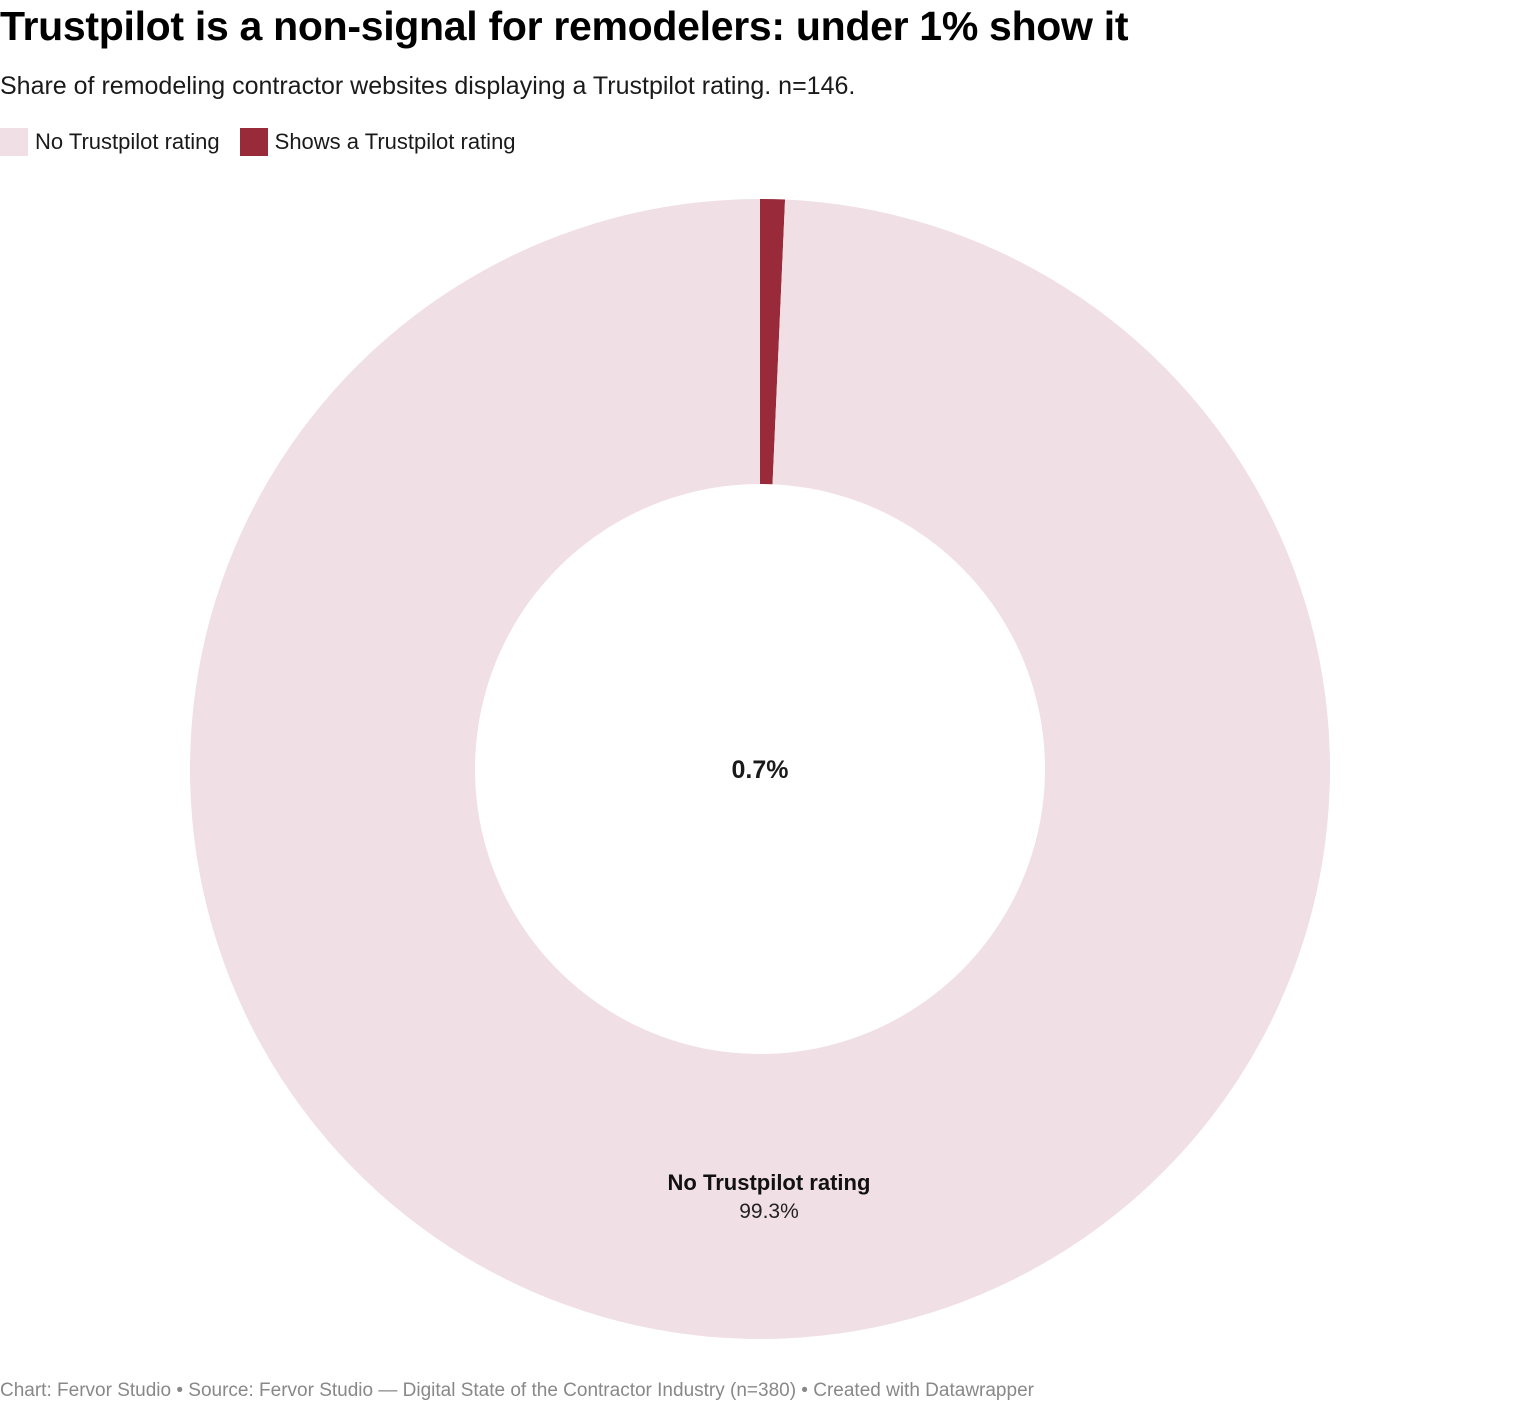 This screenshot has height=1406, width=1520. Describe the element at coordinates (127, 141) in the screenshot. I see `legend-label-no-trustpilot: No Trustpilot rating` at that location.